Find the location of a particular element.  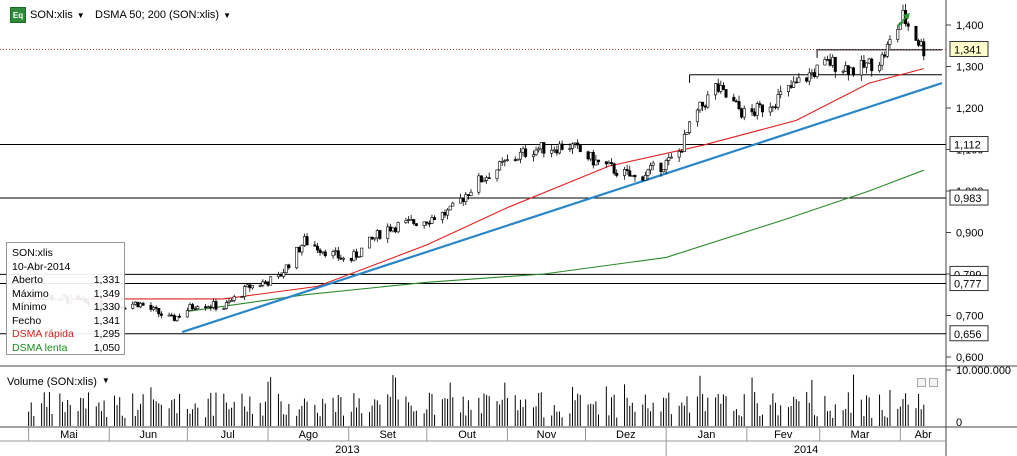

maximize-panel-icon is located at coordinates (921, 382).